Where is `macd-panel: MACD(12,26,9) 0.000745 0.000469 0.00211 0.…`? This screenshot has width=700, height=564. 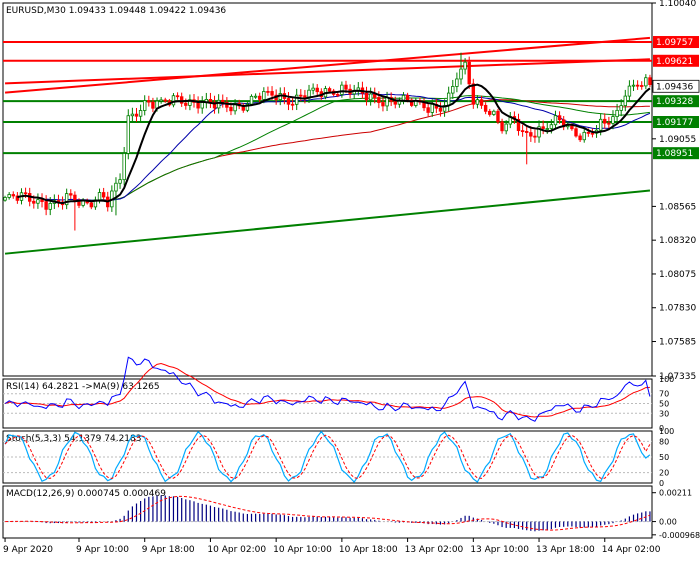 macd-panel: MACD(12,26,9) 0.000745 0.000469 0.00211 0.… is located at coordinates (351, 512).